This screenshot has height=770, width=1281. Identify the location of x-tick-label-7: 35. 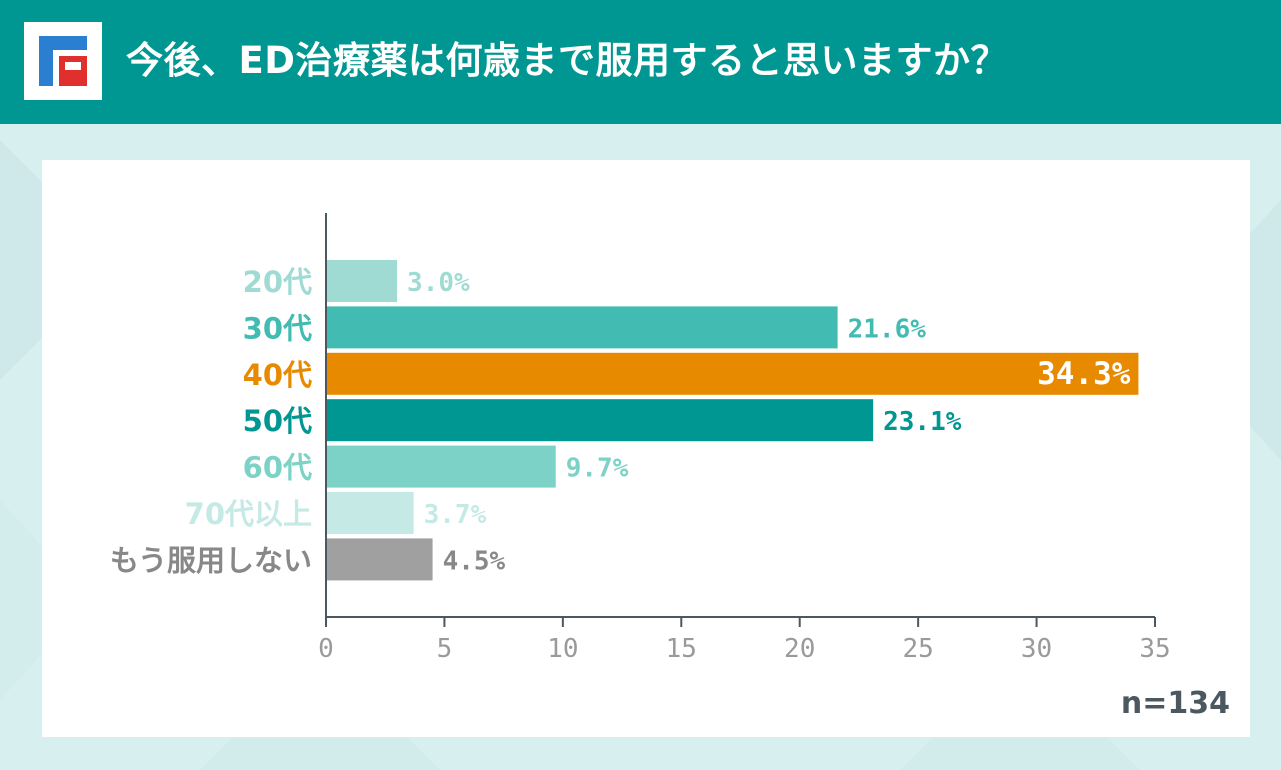
(1154, 649).